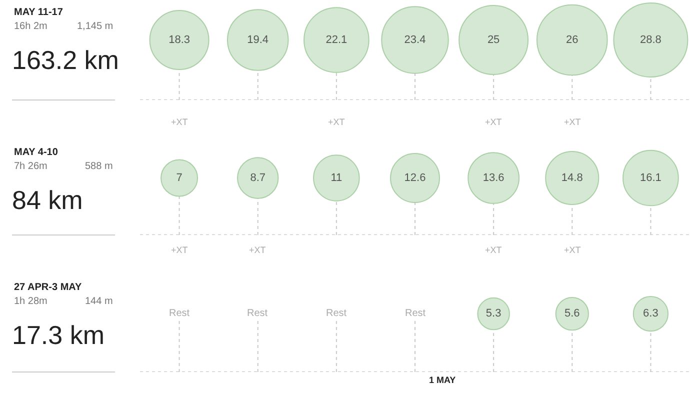 The image size is (690, 393). Describe the element at coordinates (651, 40) in the screenshot. I see `data-label: 28.8` at that location.